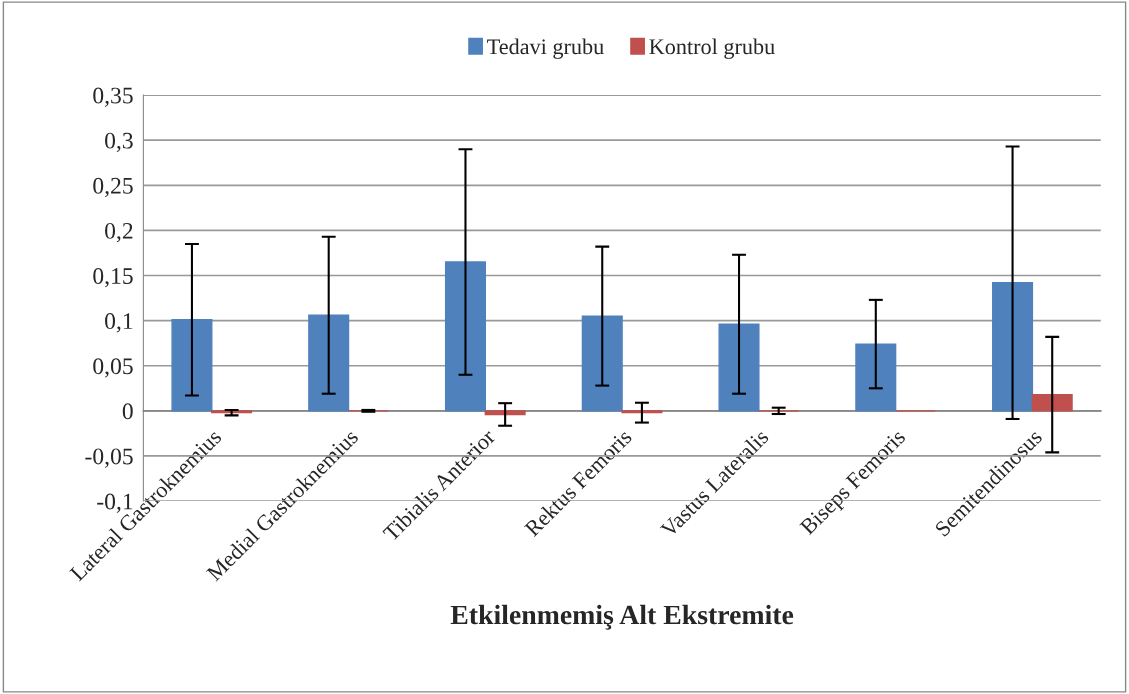 The height and width of the screenshot is (694, 1129). What do you see at coordinates (113, 278) in the screenshot?
I see `y-tick-label: 0,15` at bounding box center [113, 278].